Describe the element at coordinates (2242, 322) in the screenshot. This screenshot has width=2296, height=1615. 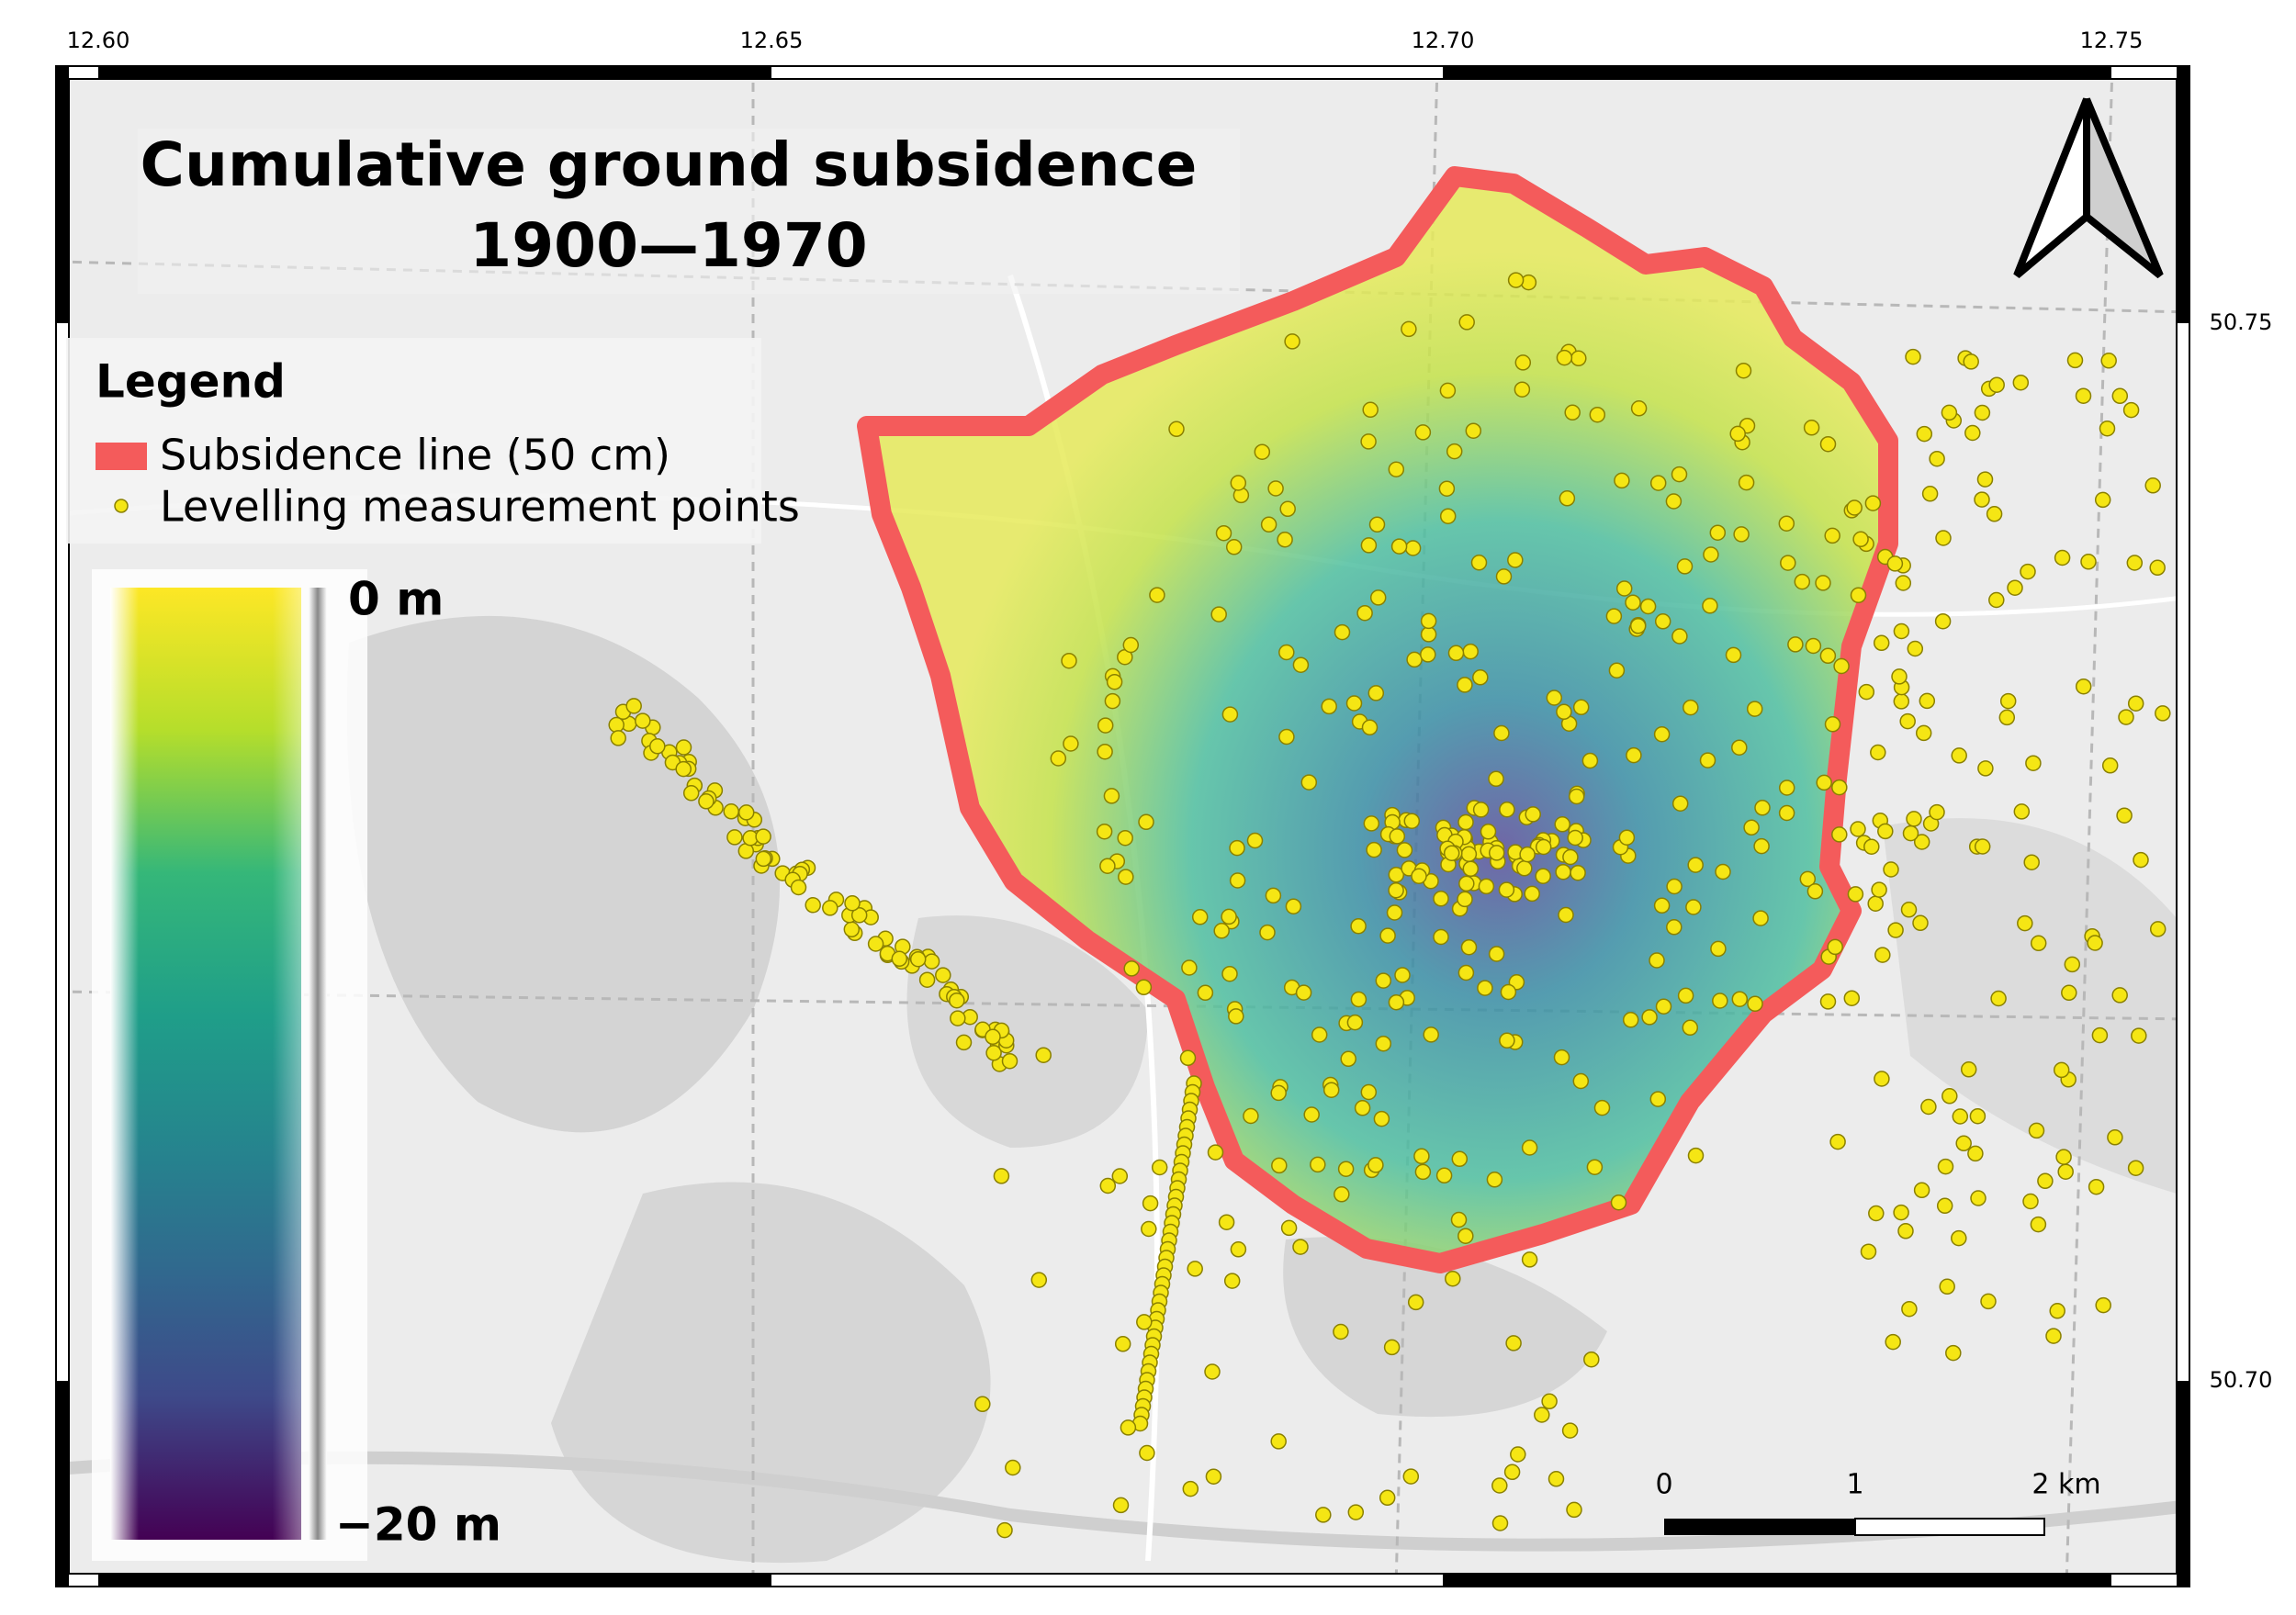
I see `lat-label: 50.75` at that location.